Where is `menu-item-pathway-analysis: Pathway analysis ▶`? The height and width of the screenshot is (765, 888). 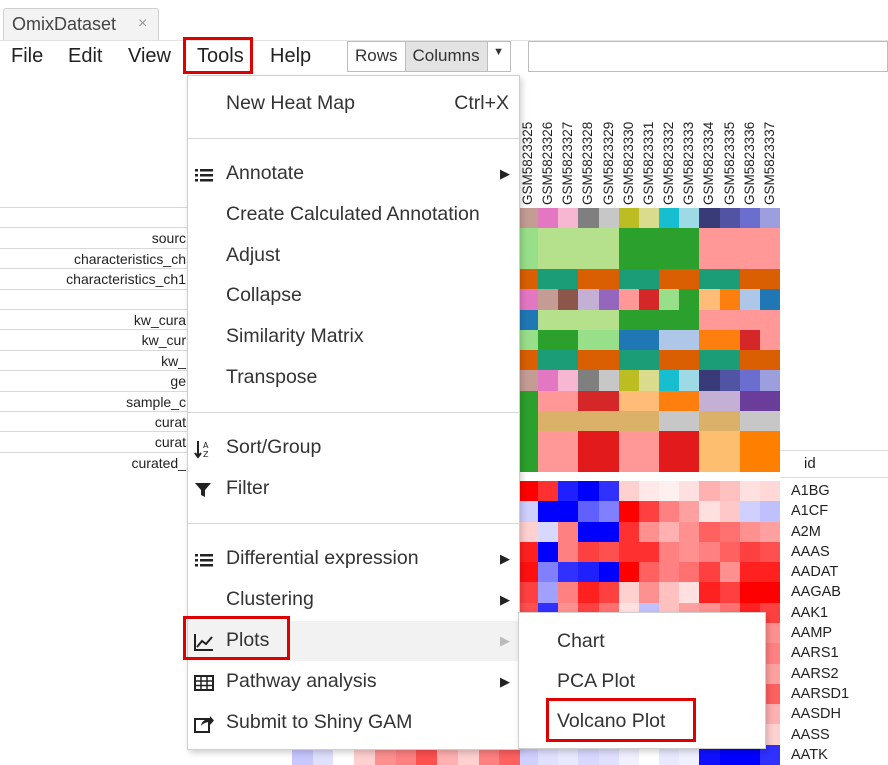 menu-item-pathway-analysis: Pathway analysis ▶ is located at coordinates (353, 682).